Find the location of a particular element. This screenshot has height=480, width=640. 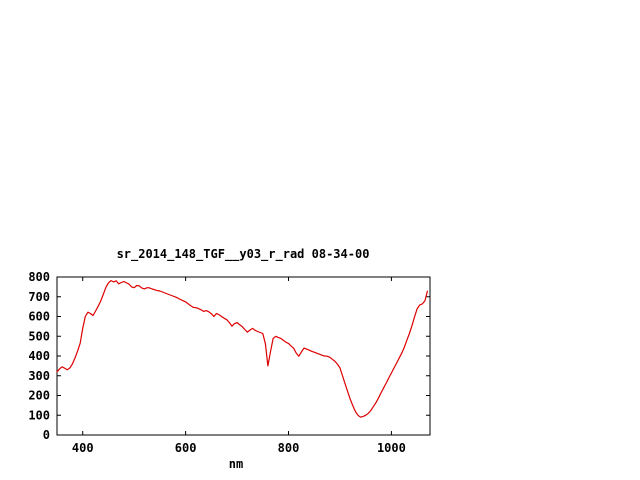

y-tick-label: 700 is located at coordinates (39, 297).